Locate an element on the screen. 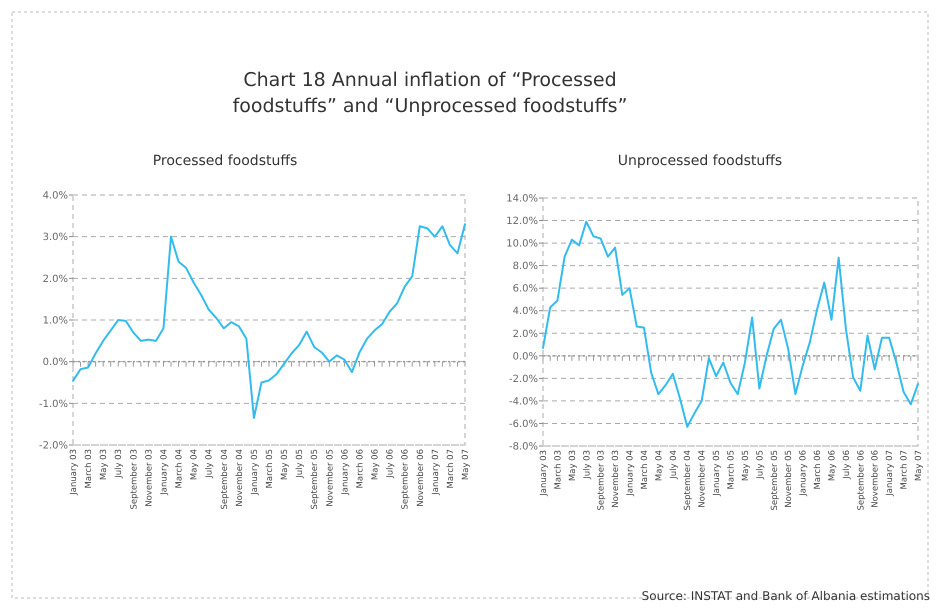  y-tick-label: 3.0% is located at coordinates (55, 238).